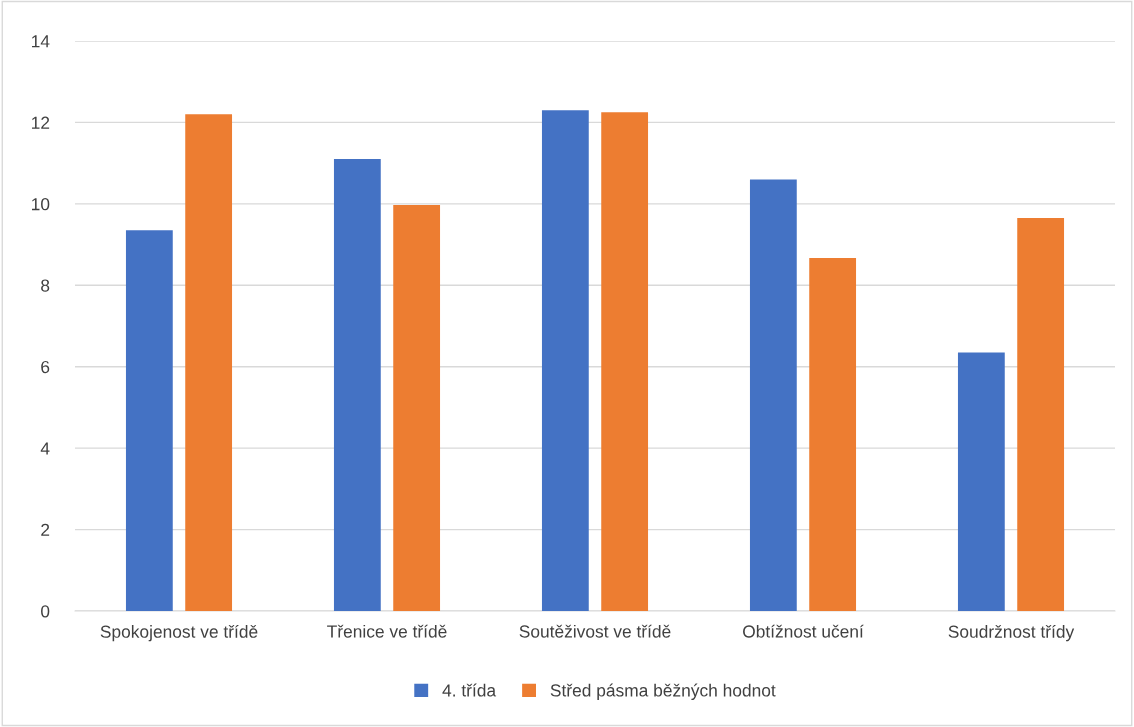  What do you see at coordinates (469, 690) in the screenshot?
I see `legend-label: 4. třída` at bounding box center [469, 690].